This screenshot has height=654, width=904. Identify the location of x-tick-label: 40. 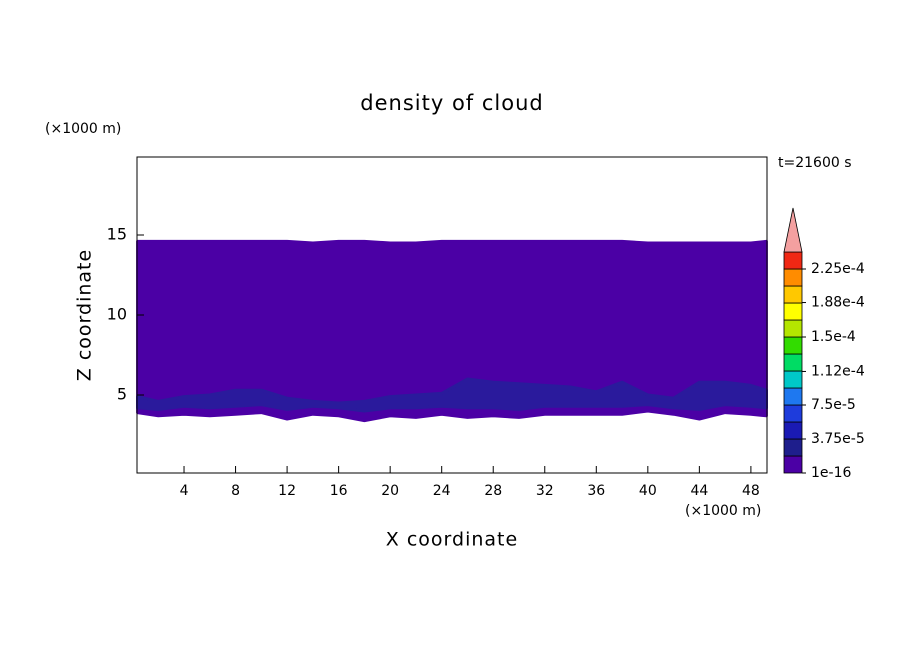
(648, 491).